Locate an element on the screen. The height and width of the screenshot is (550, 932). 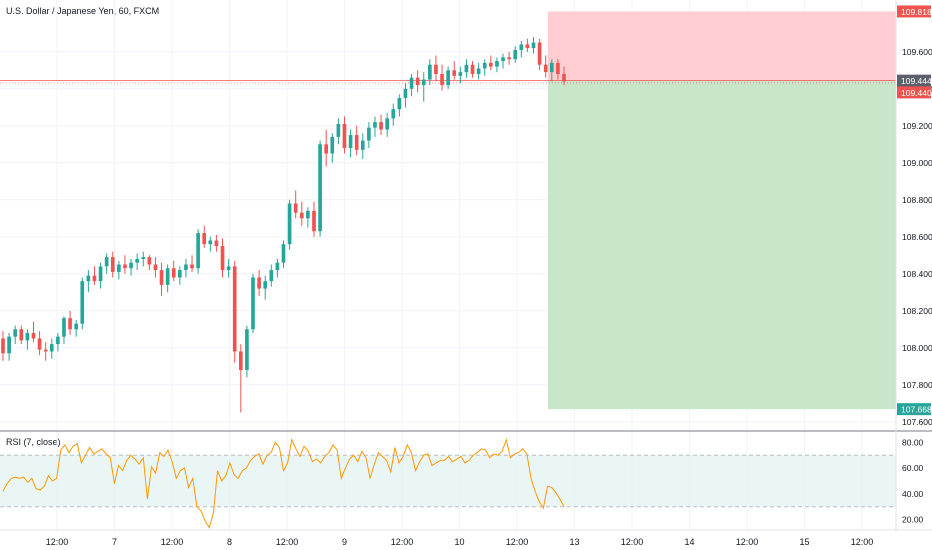
price-label-text: 107.668 is located at coordinates (916, 410).